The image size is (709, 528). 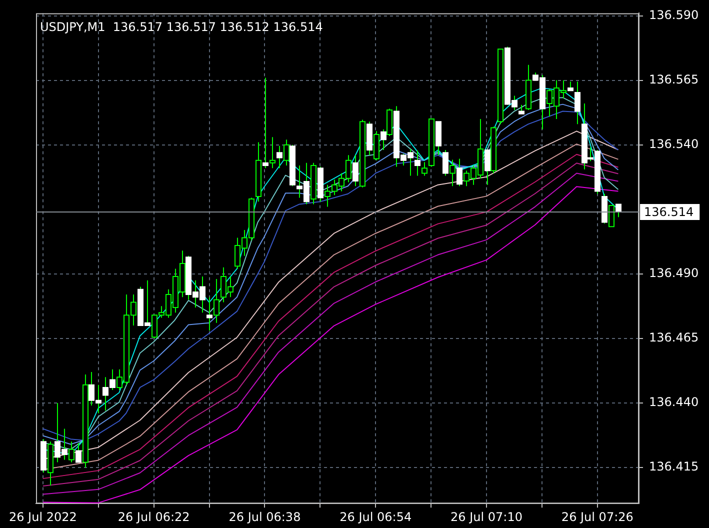 What do you see at coordinates (42, 517) in the screenshot?
I see `x-tick-label: 26 Jul 2022` at bounding box center [42, 517].